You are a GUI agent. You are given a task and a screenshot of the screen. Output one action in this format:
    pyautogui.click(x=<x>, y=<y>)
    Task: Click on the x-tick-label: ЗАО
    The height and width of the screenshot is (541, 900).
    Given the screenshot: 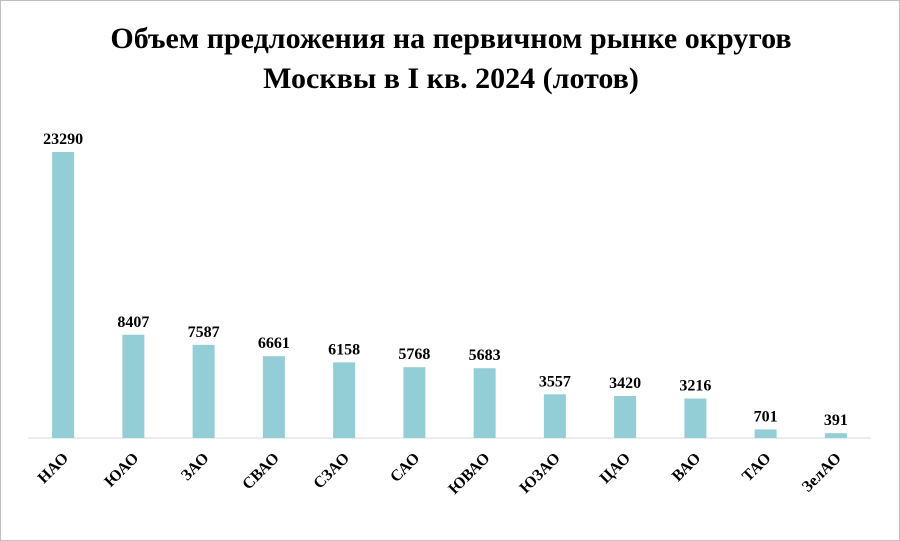 What is the action you would take?
    pyautogui.click(x=195, y=467)
    